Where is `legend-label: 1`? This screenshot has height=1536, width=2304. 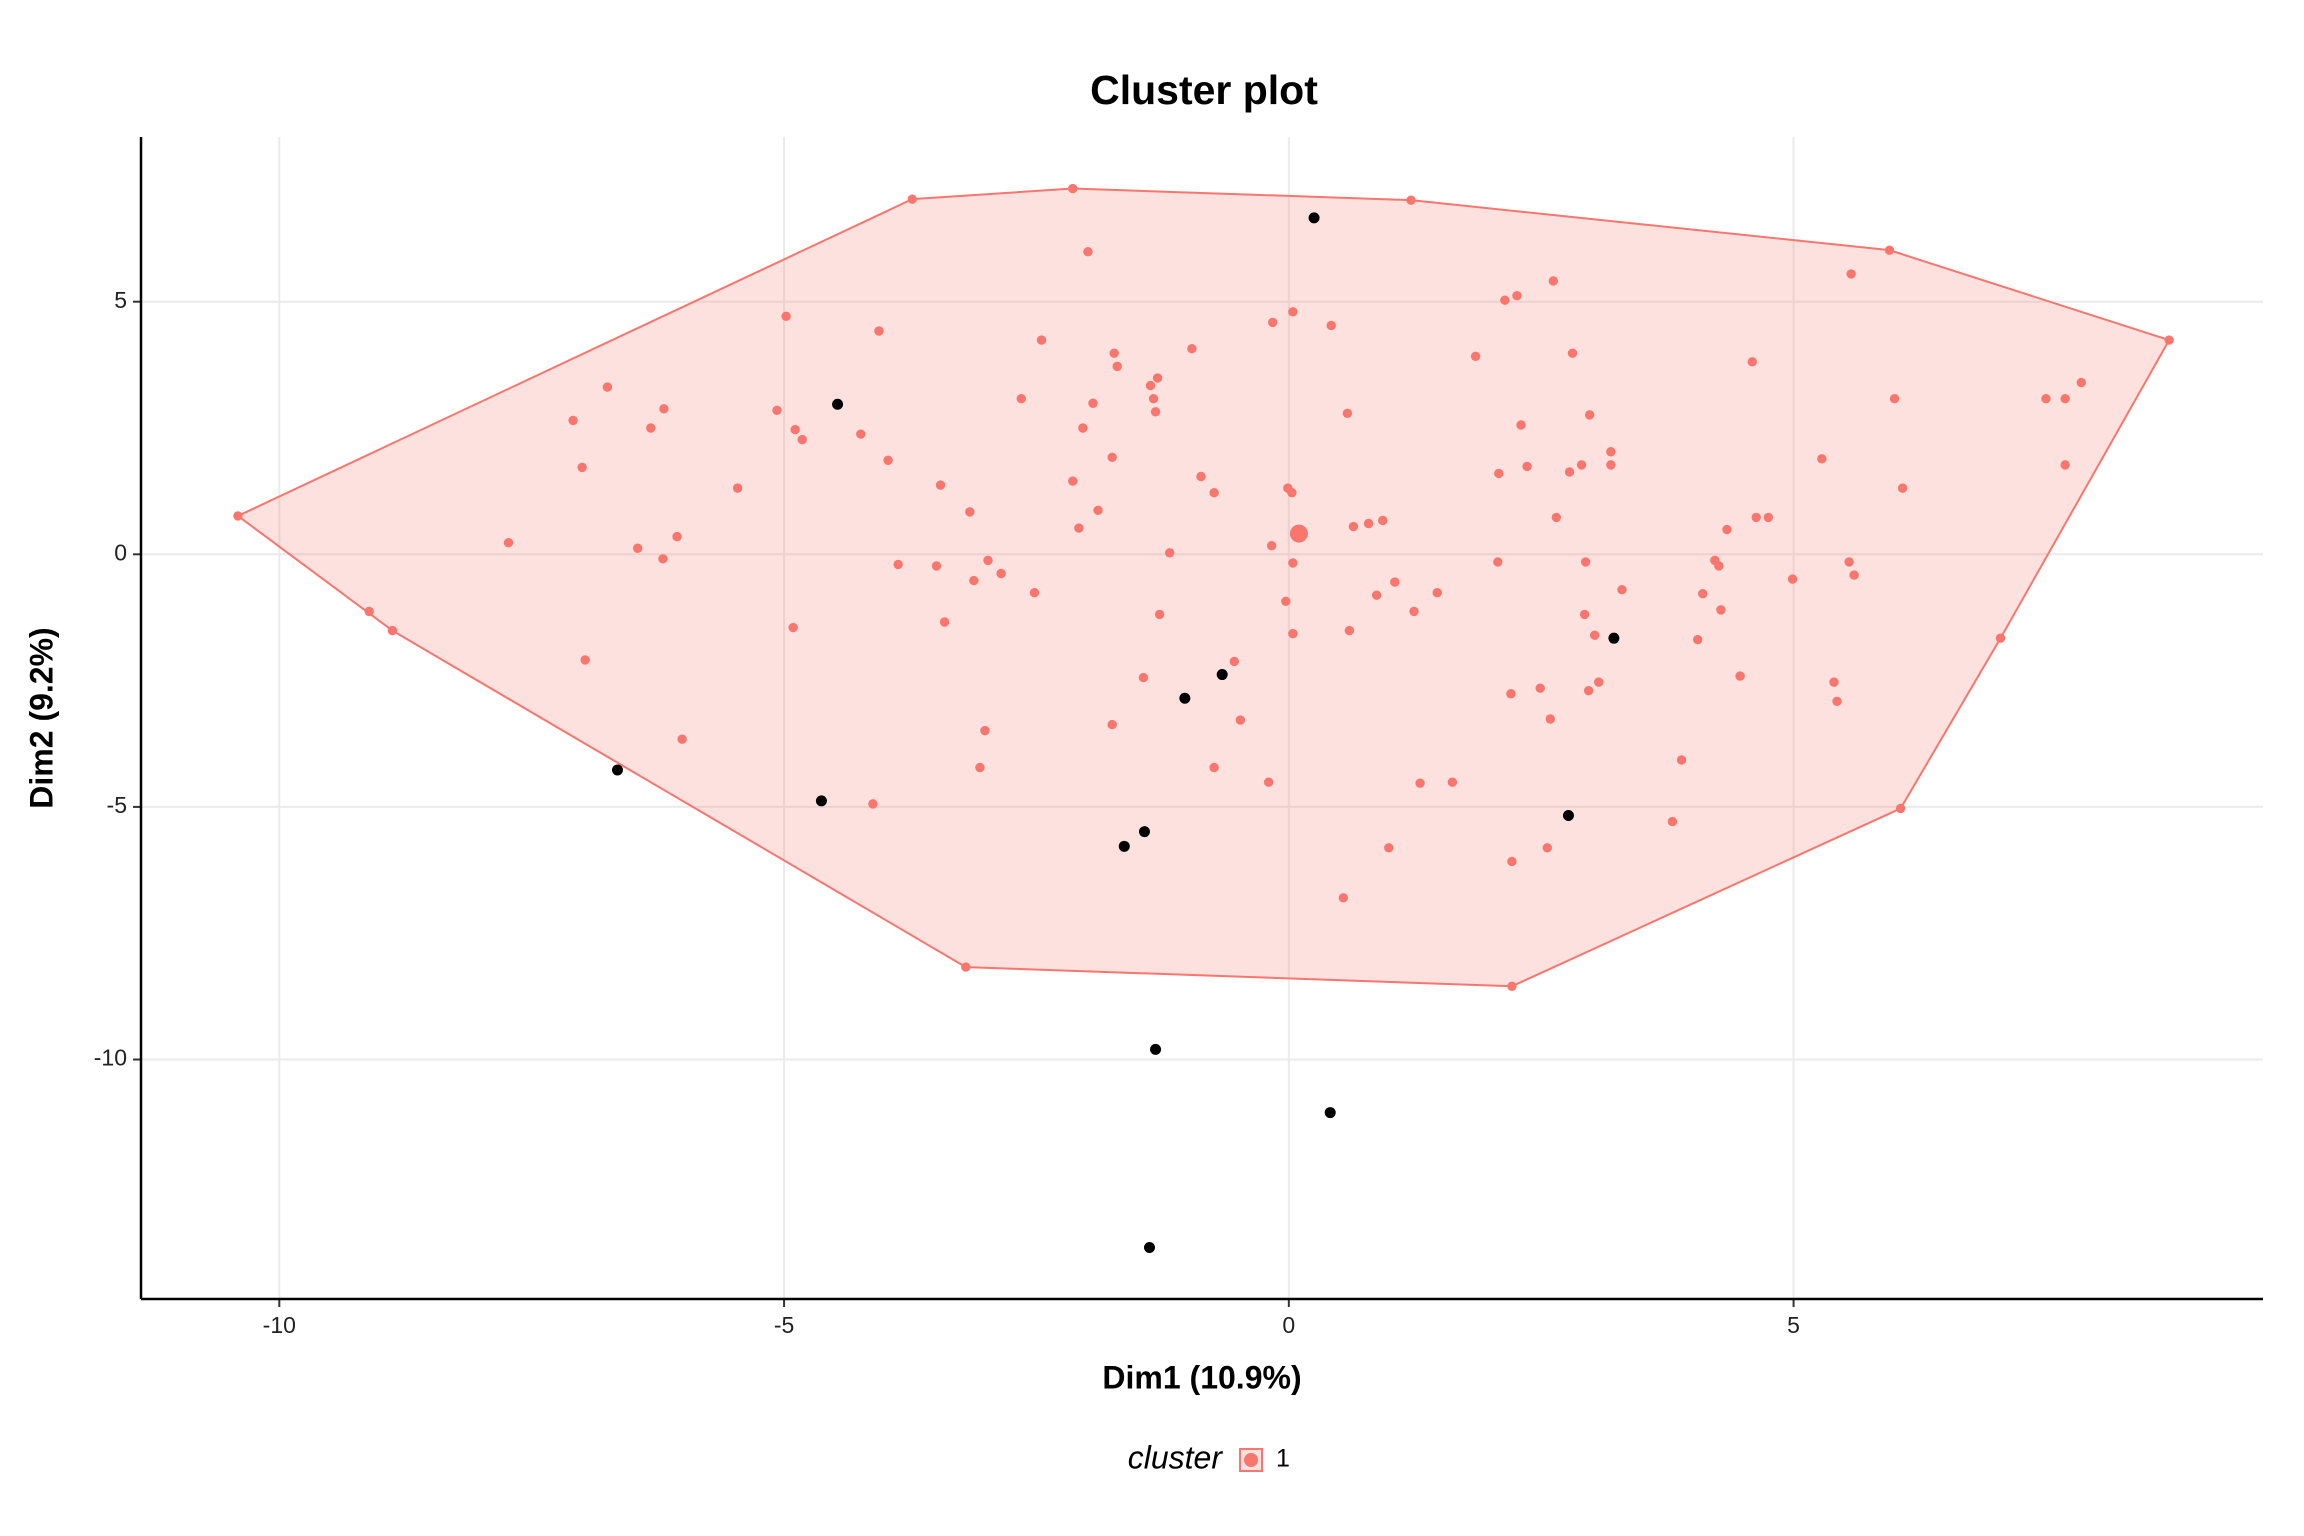
legend-label: 1 is located at coordinates (1283, 1459).